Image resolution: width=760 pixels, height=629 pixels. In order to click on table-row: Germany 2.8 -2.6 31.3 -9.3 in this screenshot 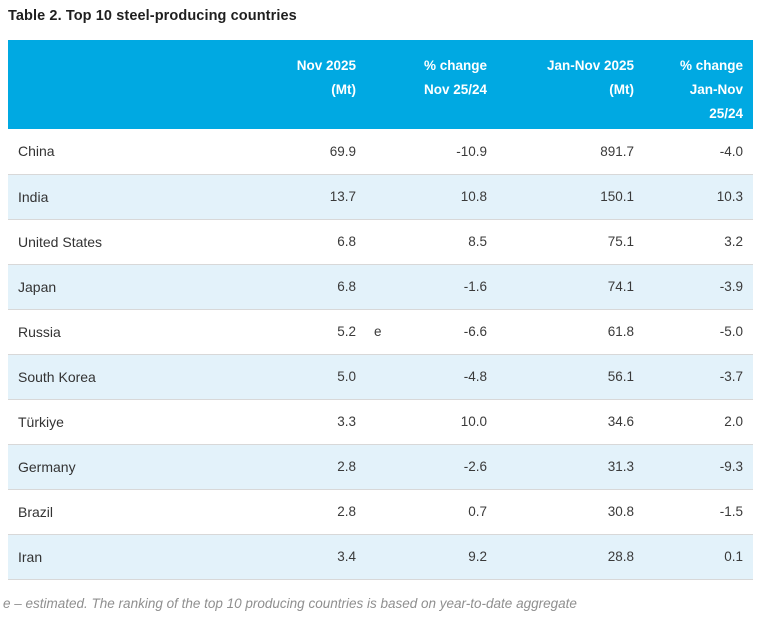, I will do `click(380, 467)`.